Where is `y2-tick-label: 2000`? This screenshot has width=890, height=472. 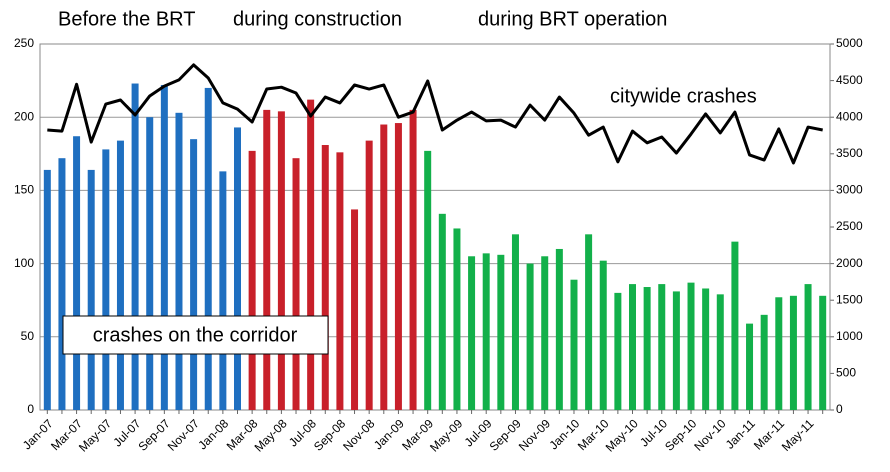 y2-tick-label: 2000 is located at coordinates (849, 263).